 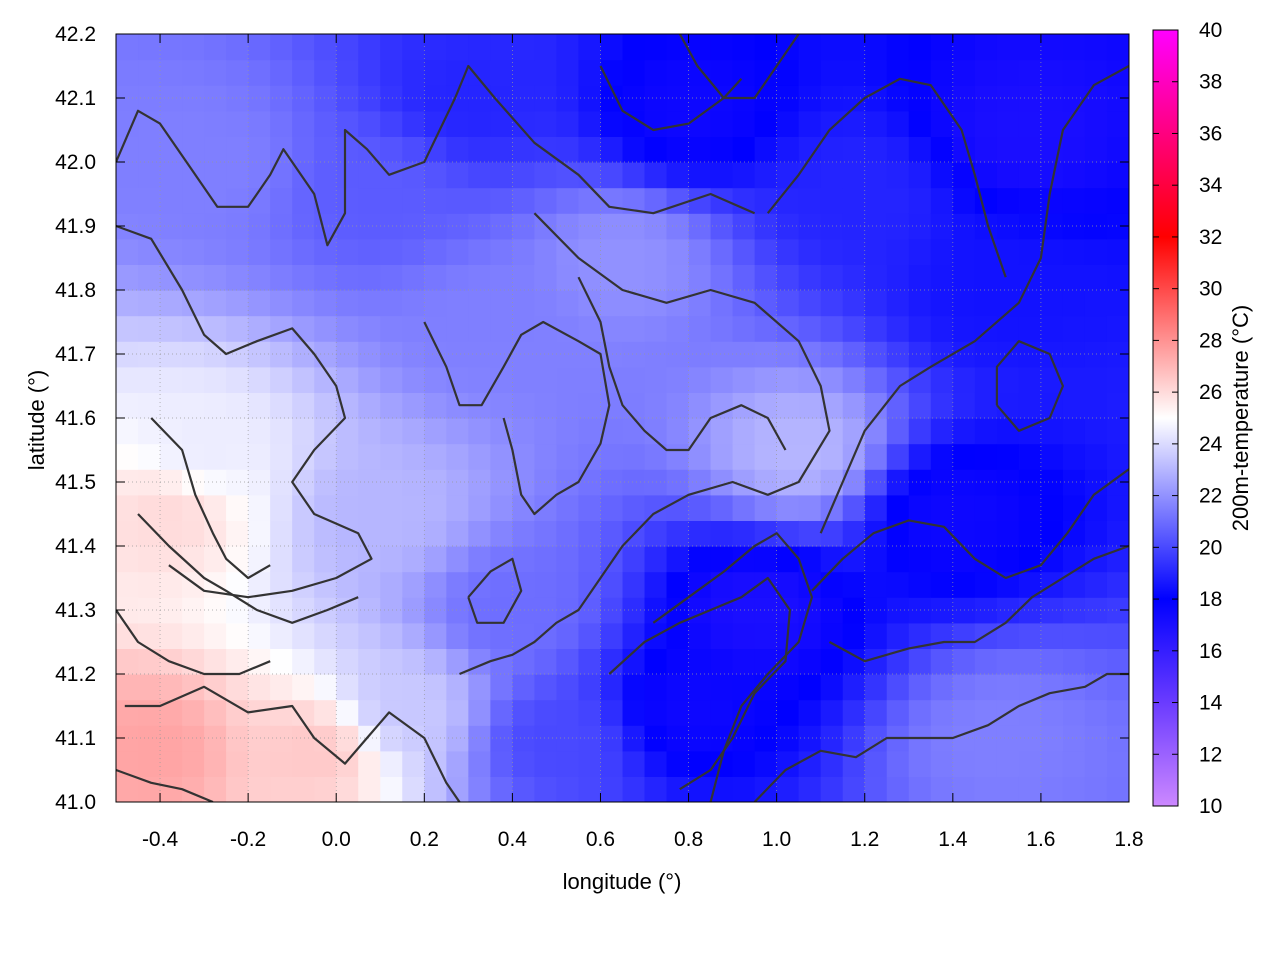 I want to click on y-tick-label: 41.0, so click(x=75, y=802).